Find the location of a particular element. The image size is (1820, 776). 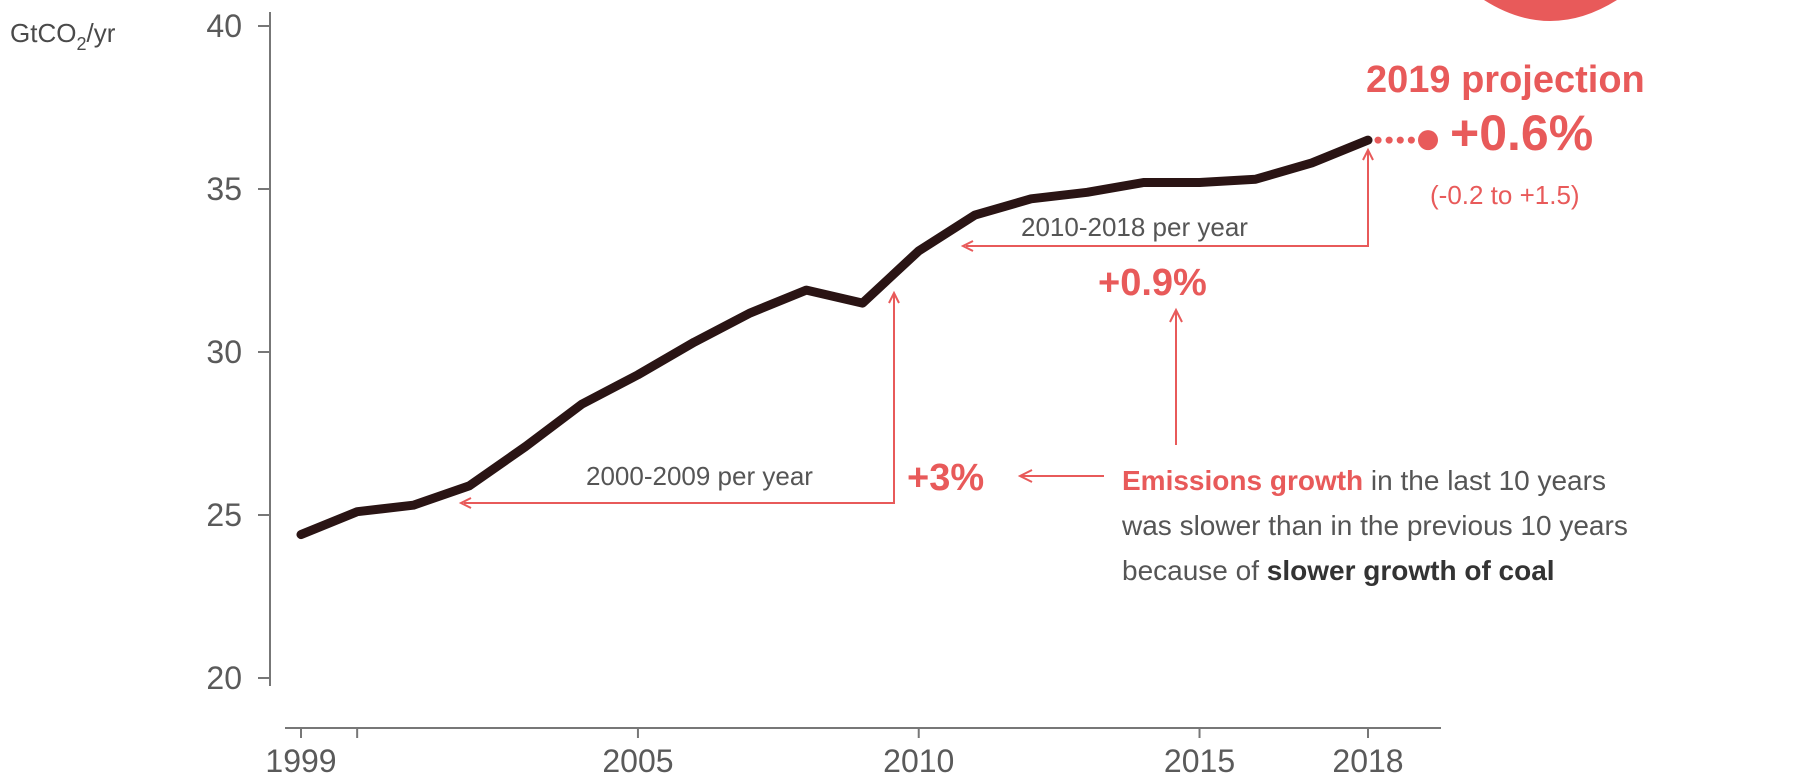

period-2000-label: 2000-2009 per year is located at coordinates (699, 476).